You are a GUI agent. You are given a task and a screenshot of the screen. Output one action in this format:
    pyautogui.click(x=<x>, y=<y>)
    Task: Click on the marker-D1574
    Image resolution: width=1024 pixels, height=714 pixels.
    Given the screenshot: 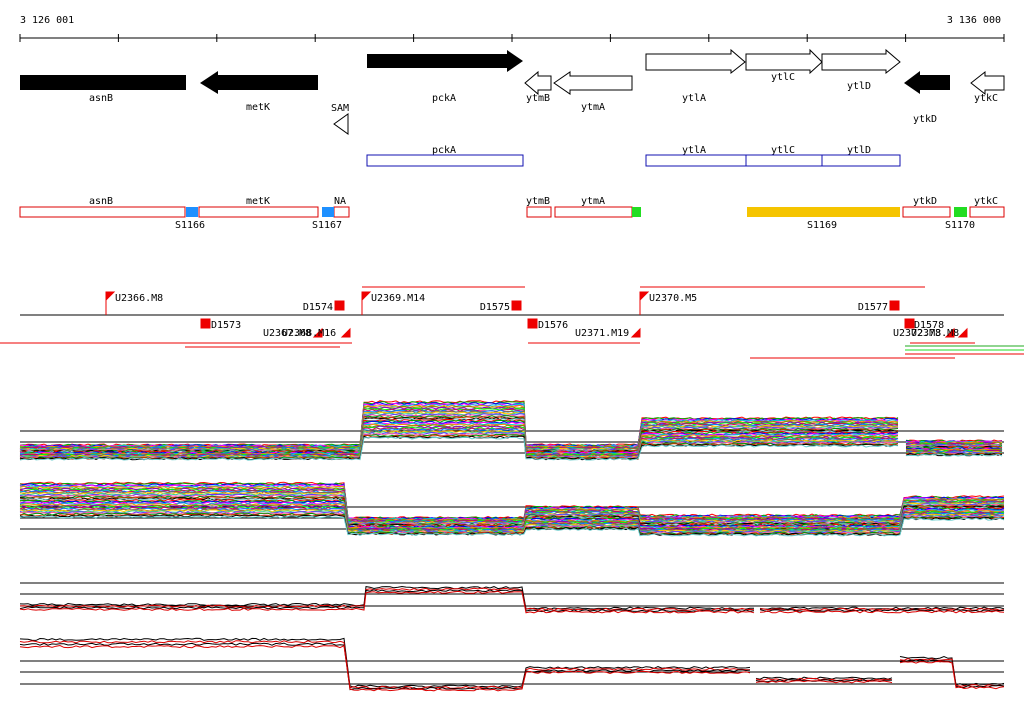 What is the action you would take?
    pyautogui.click(x=339, y=305)
    